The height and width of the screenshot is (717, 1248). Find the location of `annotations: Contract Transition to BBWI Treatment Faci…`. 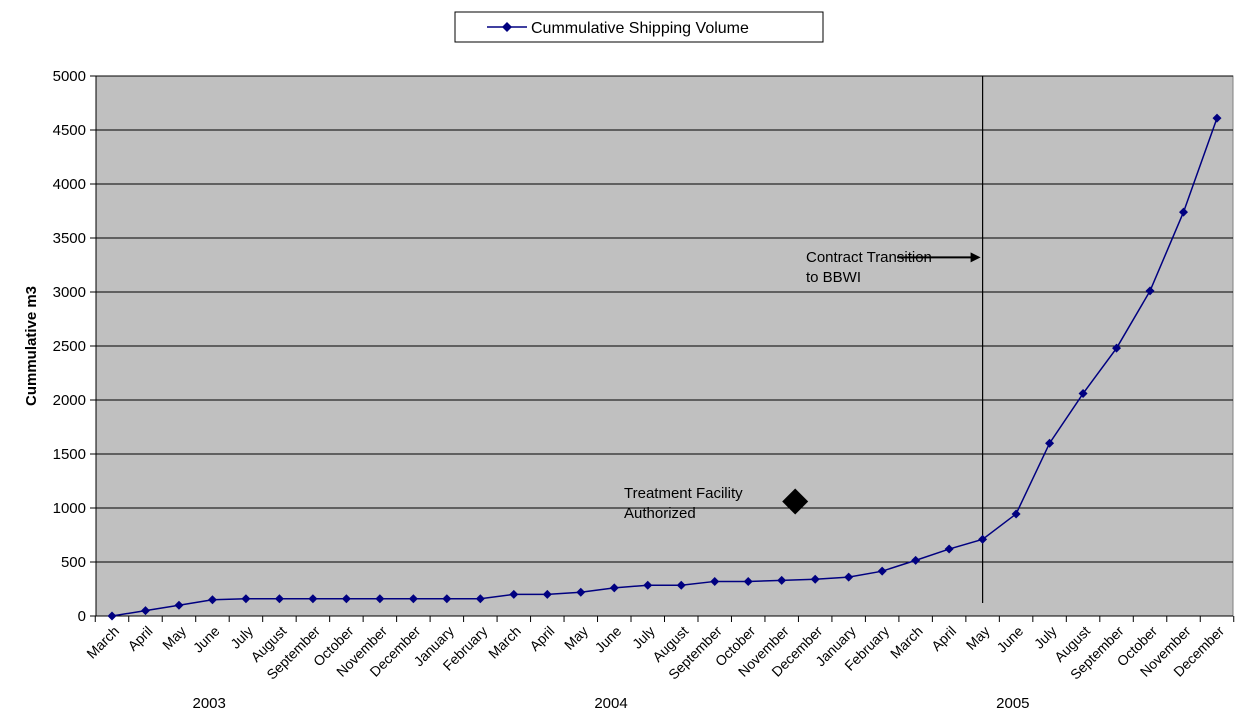

annotations: Contract Transition to BBWI Treatment Faci… is located at coordinates (802, 385).